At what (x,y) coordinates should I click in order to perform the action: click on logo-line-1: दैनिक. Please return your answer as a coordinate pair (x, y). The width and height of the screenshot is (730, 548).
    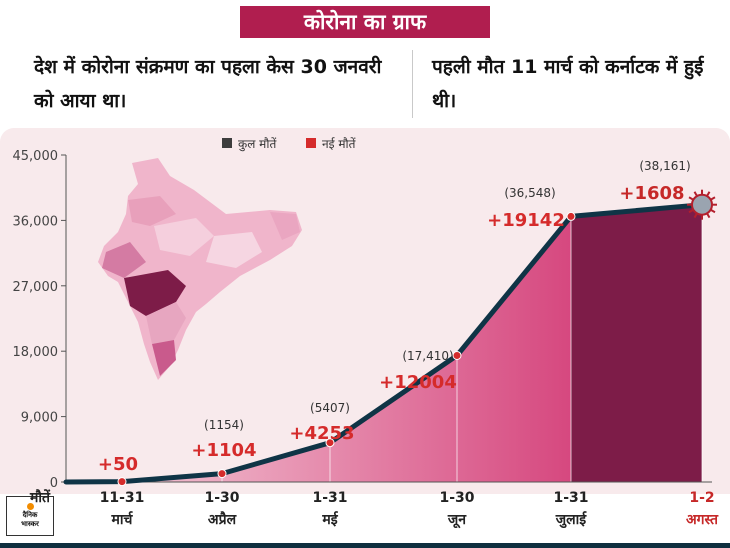
    Looking at the image, I should click on (30, 515).